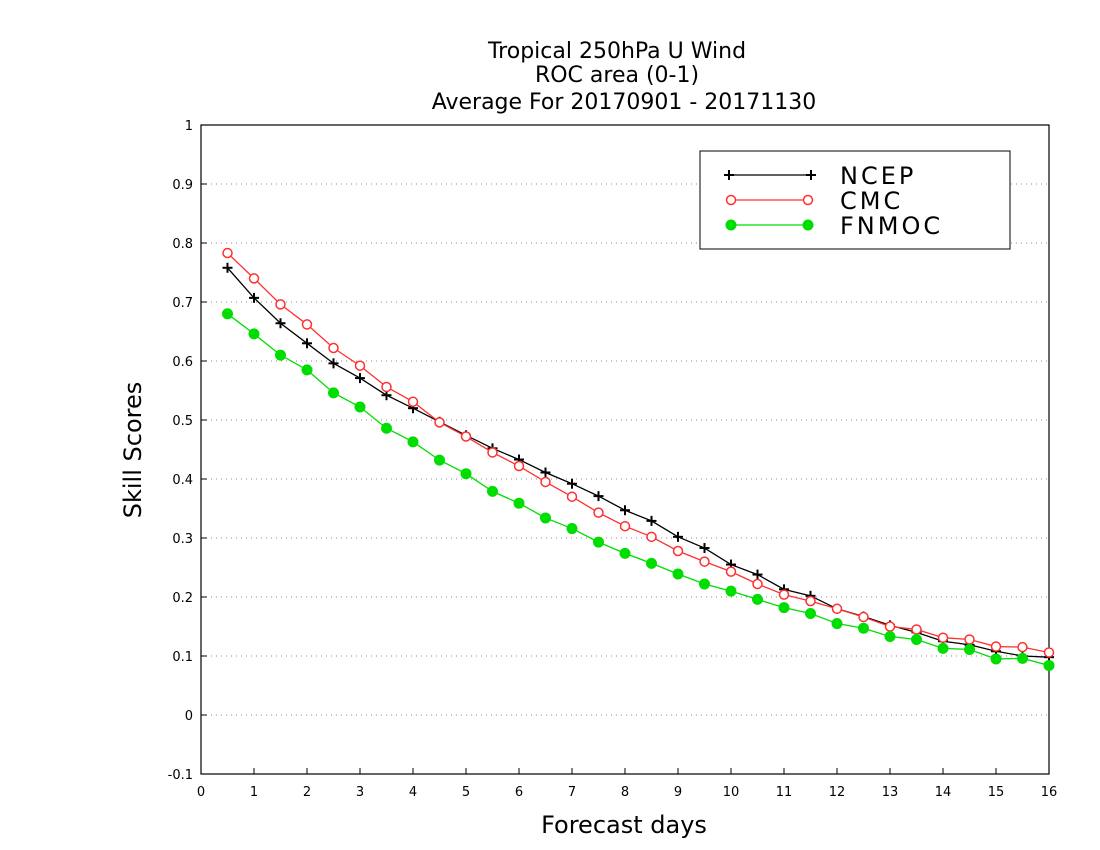  Describe the element at coordinates (201, 792) in the screenshot. I see `x-tick-label-0: 0` at that location.